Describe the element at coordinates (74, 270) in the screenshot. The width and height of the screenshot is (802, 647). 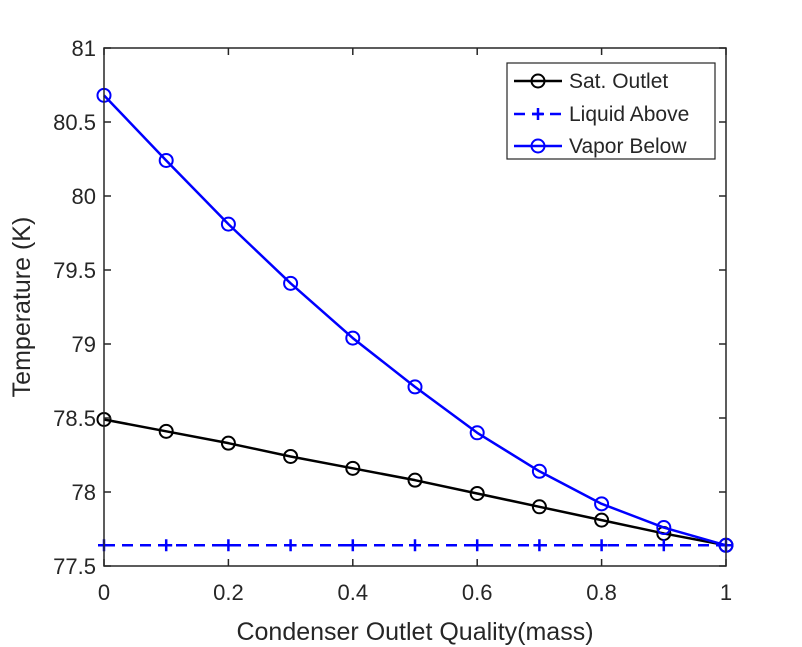
I see `y-tick-label: 79.5` at that location.